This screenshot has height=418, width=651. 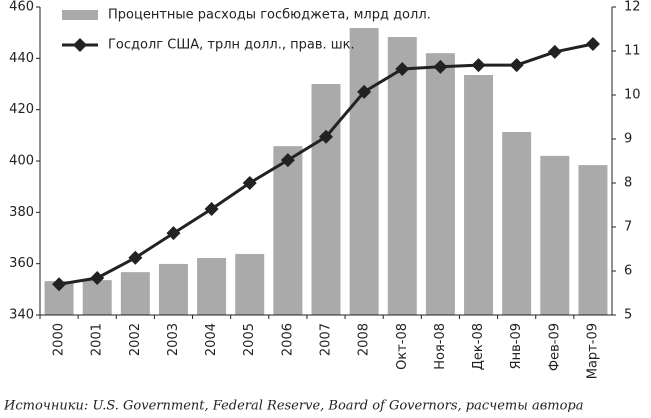 What do you see at coordinates (628, 271) in the screenshot?
I see `y2-tick-label: 6` at bounding box center [628, 271].